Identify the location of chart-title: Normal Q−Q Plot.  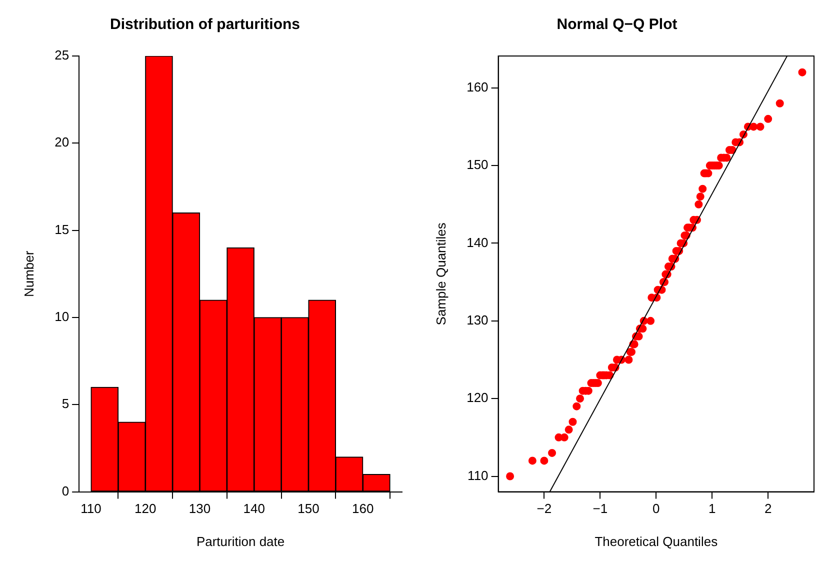
(617, 25).